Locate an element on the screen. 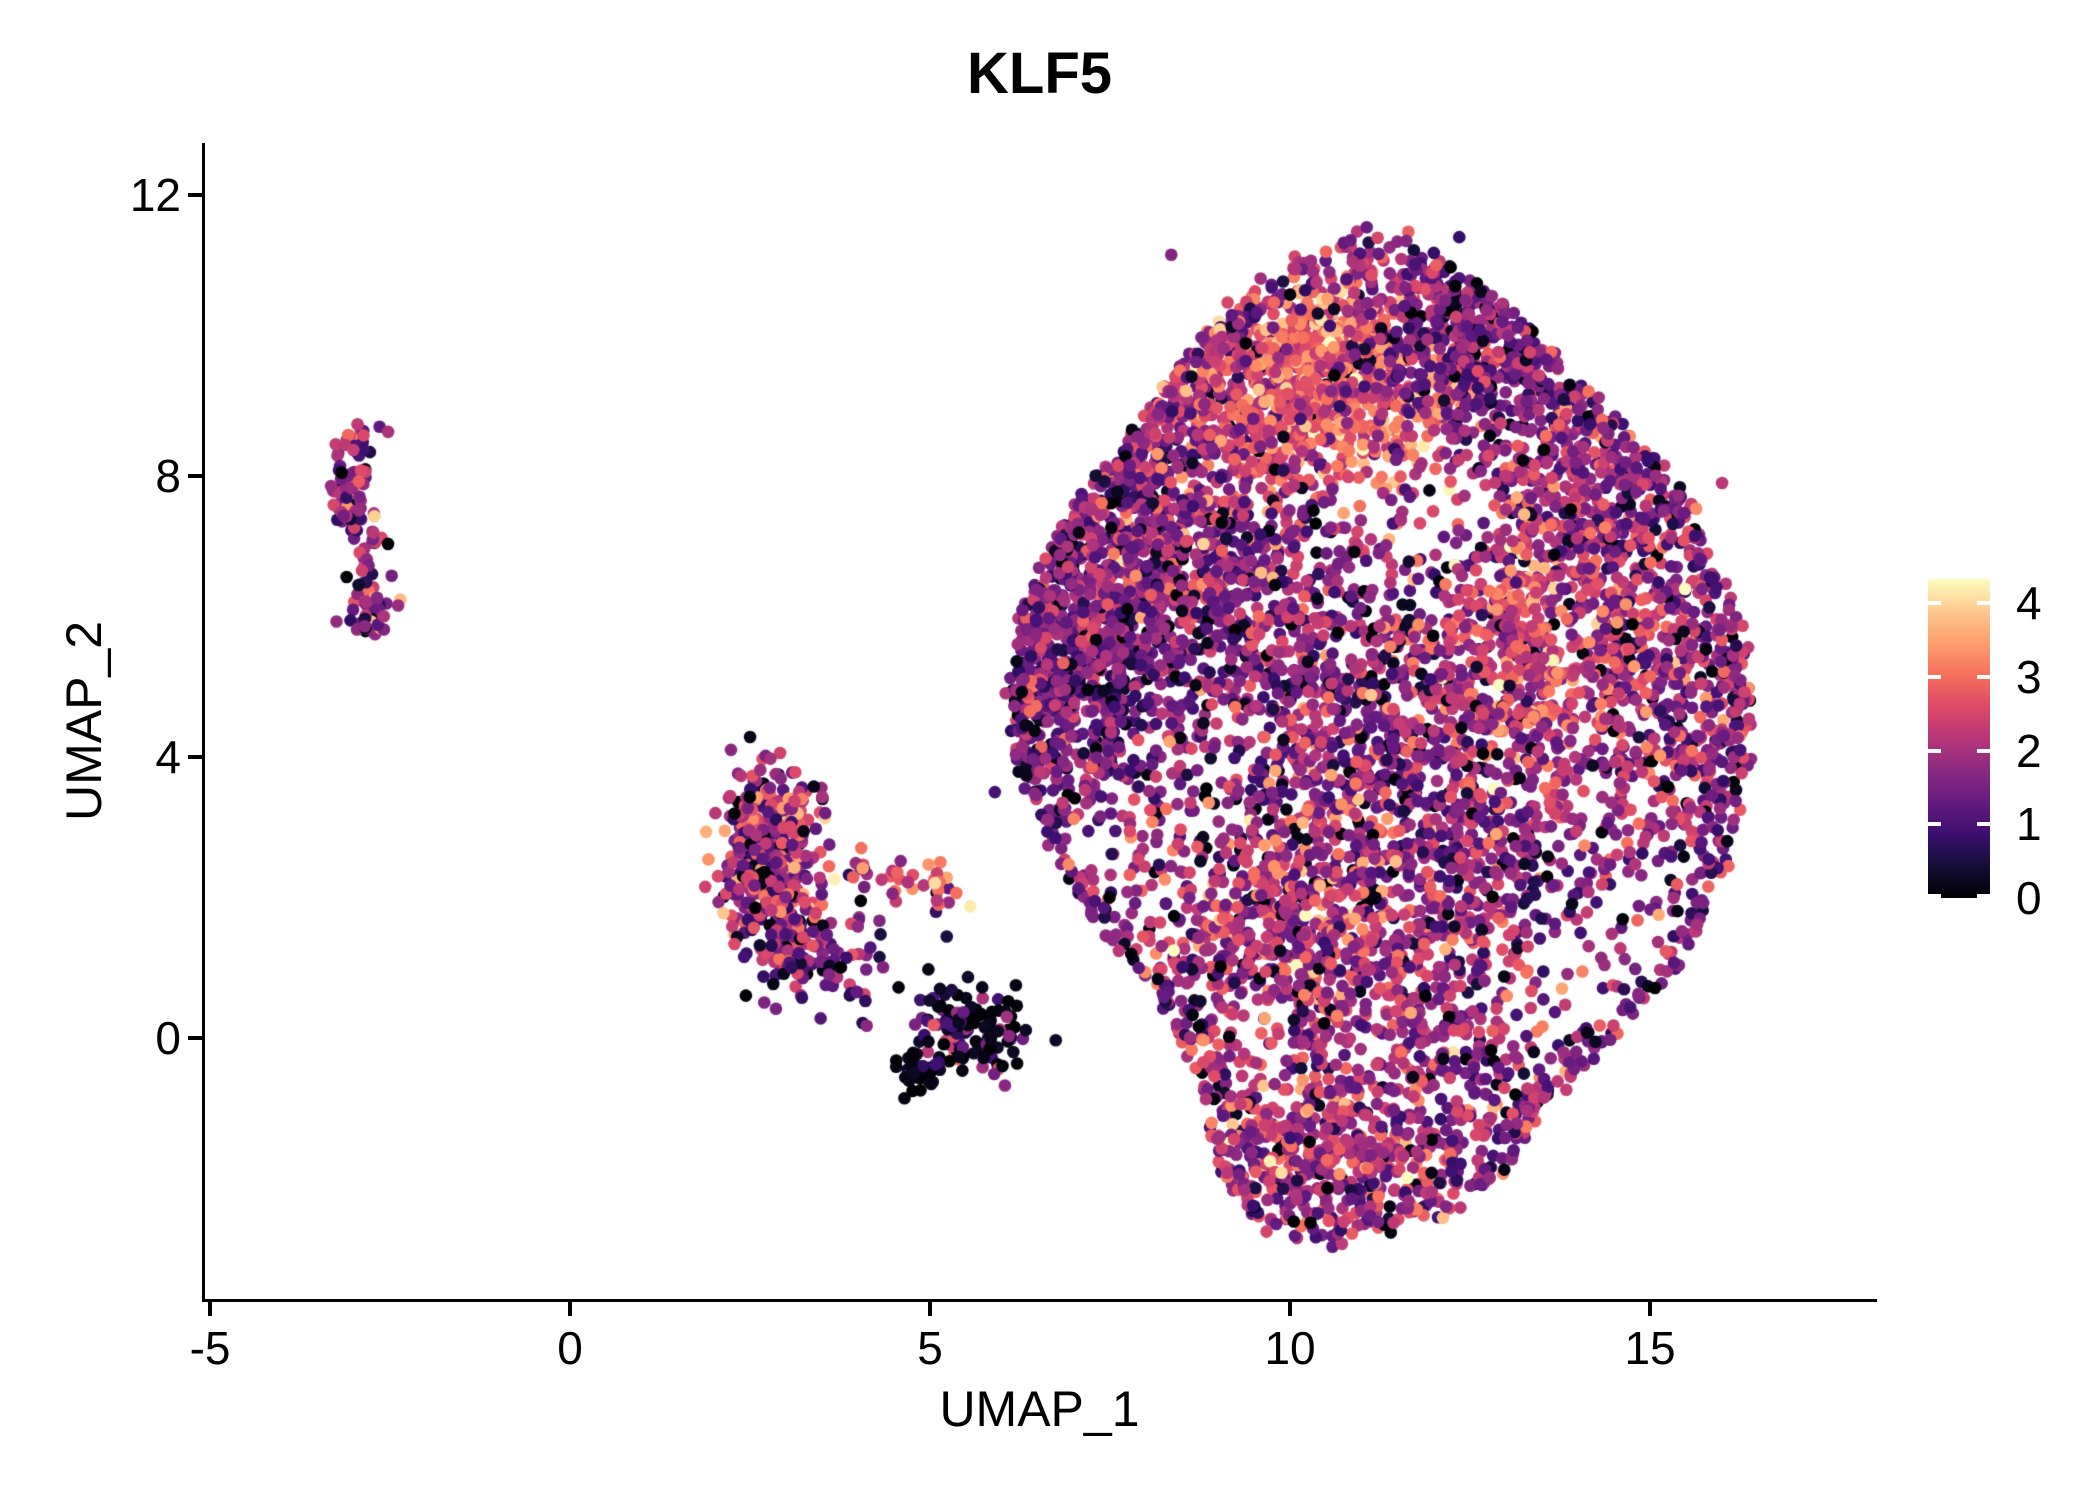  x-axis-line is located at coordinates (1039, 1300).